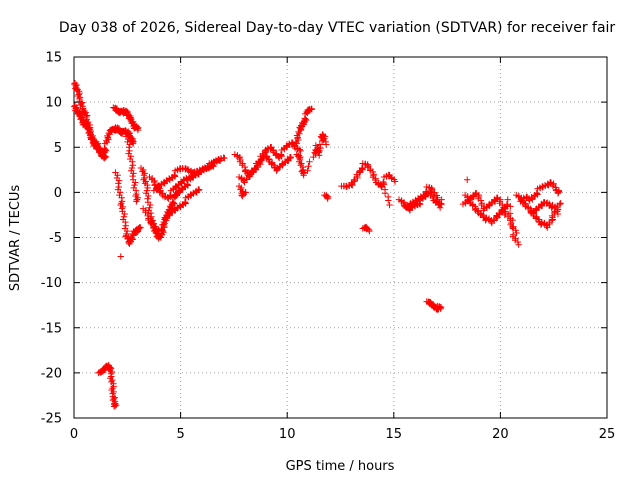  I want to click on series-isolated-19h, so click(467, 179).